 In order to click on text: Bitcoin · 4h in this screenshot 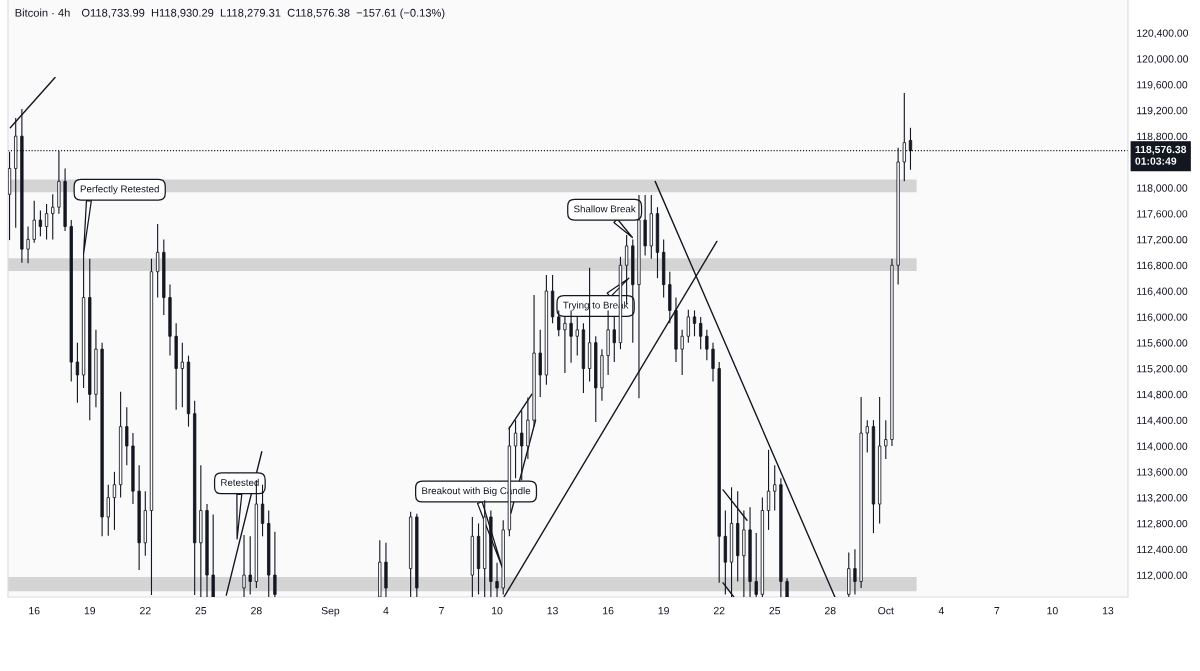, I will do `click(42, 12)`.